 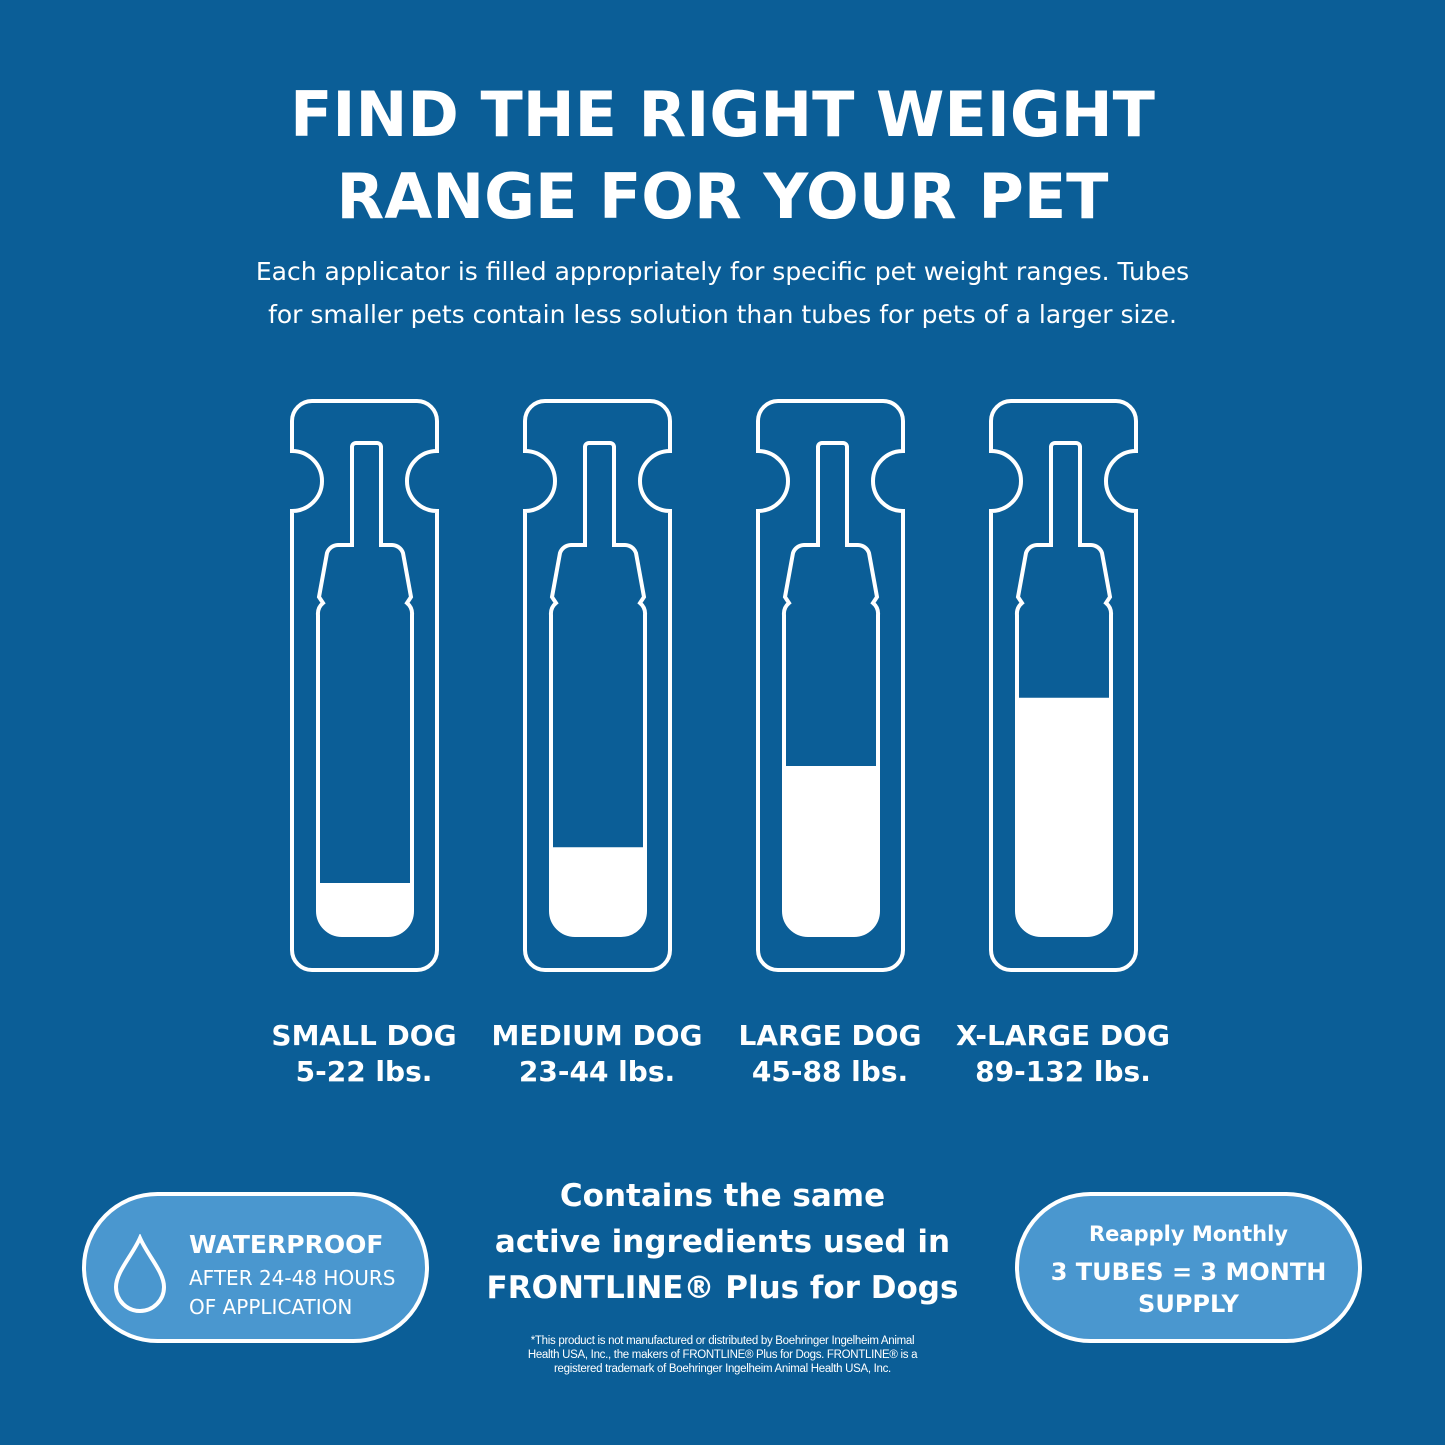 I want to click on water-drop-icon, so click(x=140, y=1273).